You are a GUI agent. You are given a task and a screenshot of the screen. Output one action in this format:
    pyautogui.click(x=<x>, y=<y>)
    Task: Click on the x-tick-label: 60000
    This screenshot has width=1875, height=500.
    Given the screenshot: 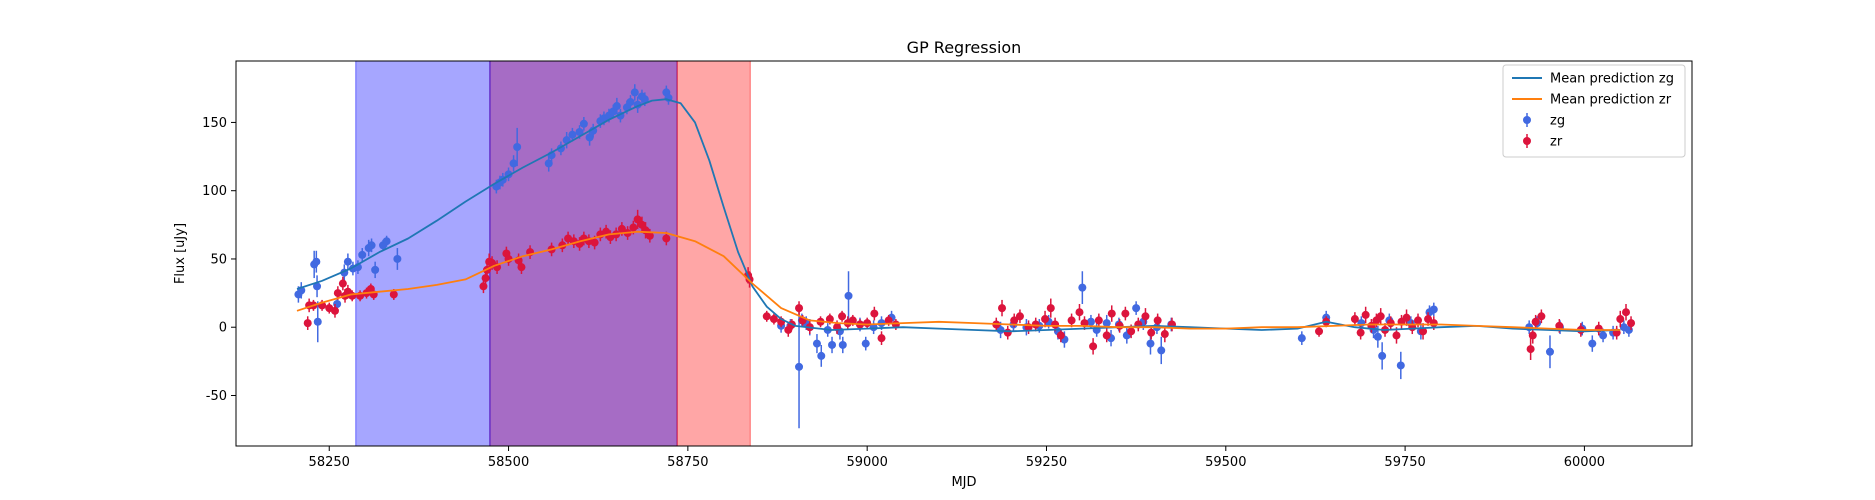 What is the action you would take?
    pyautogui.click(x=1584, y=462)
    